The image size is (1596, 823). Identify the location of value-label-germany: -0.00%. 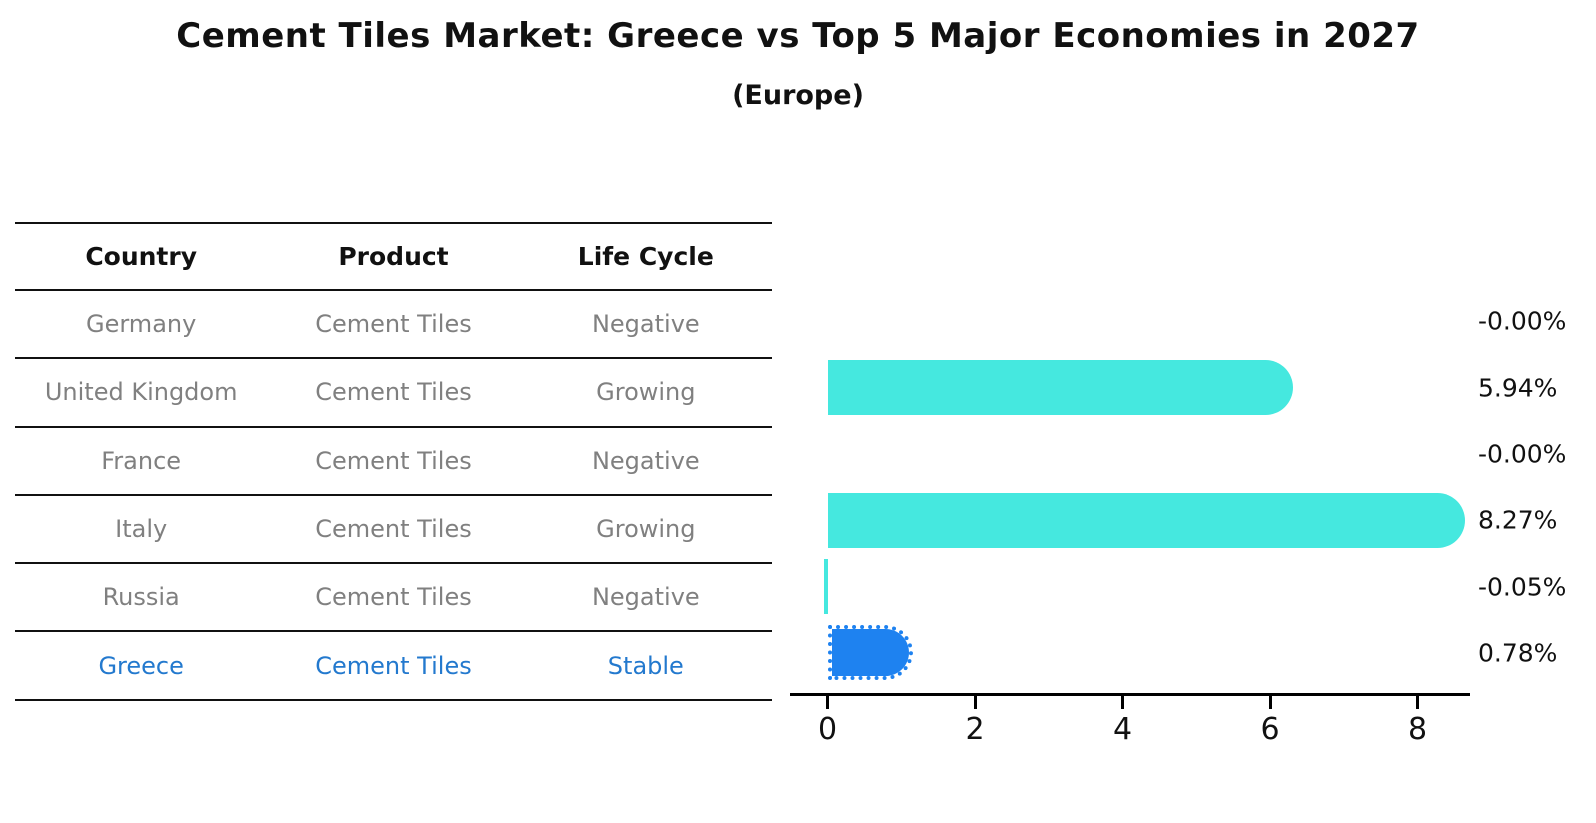
(1522, 321).